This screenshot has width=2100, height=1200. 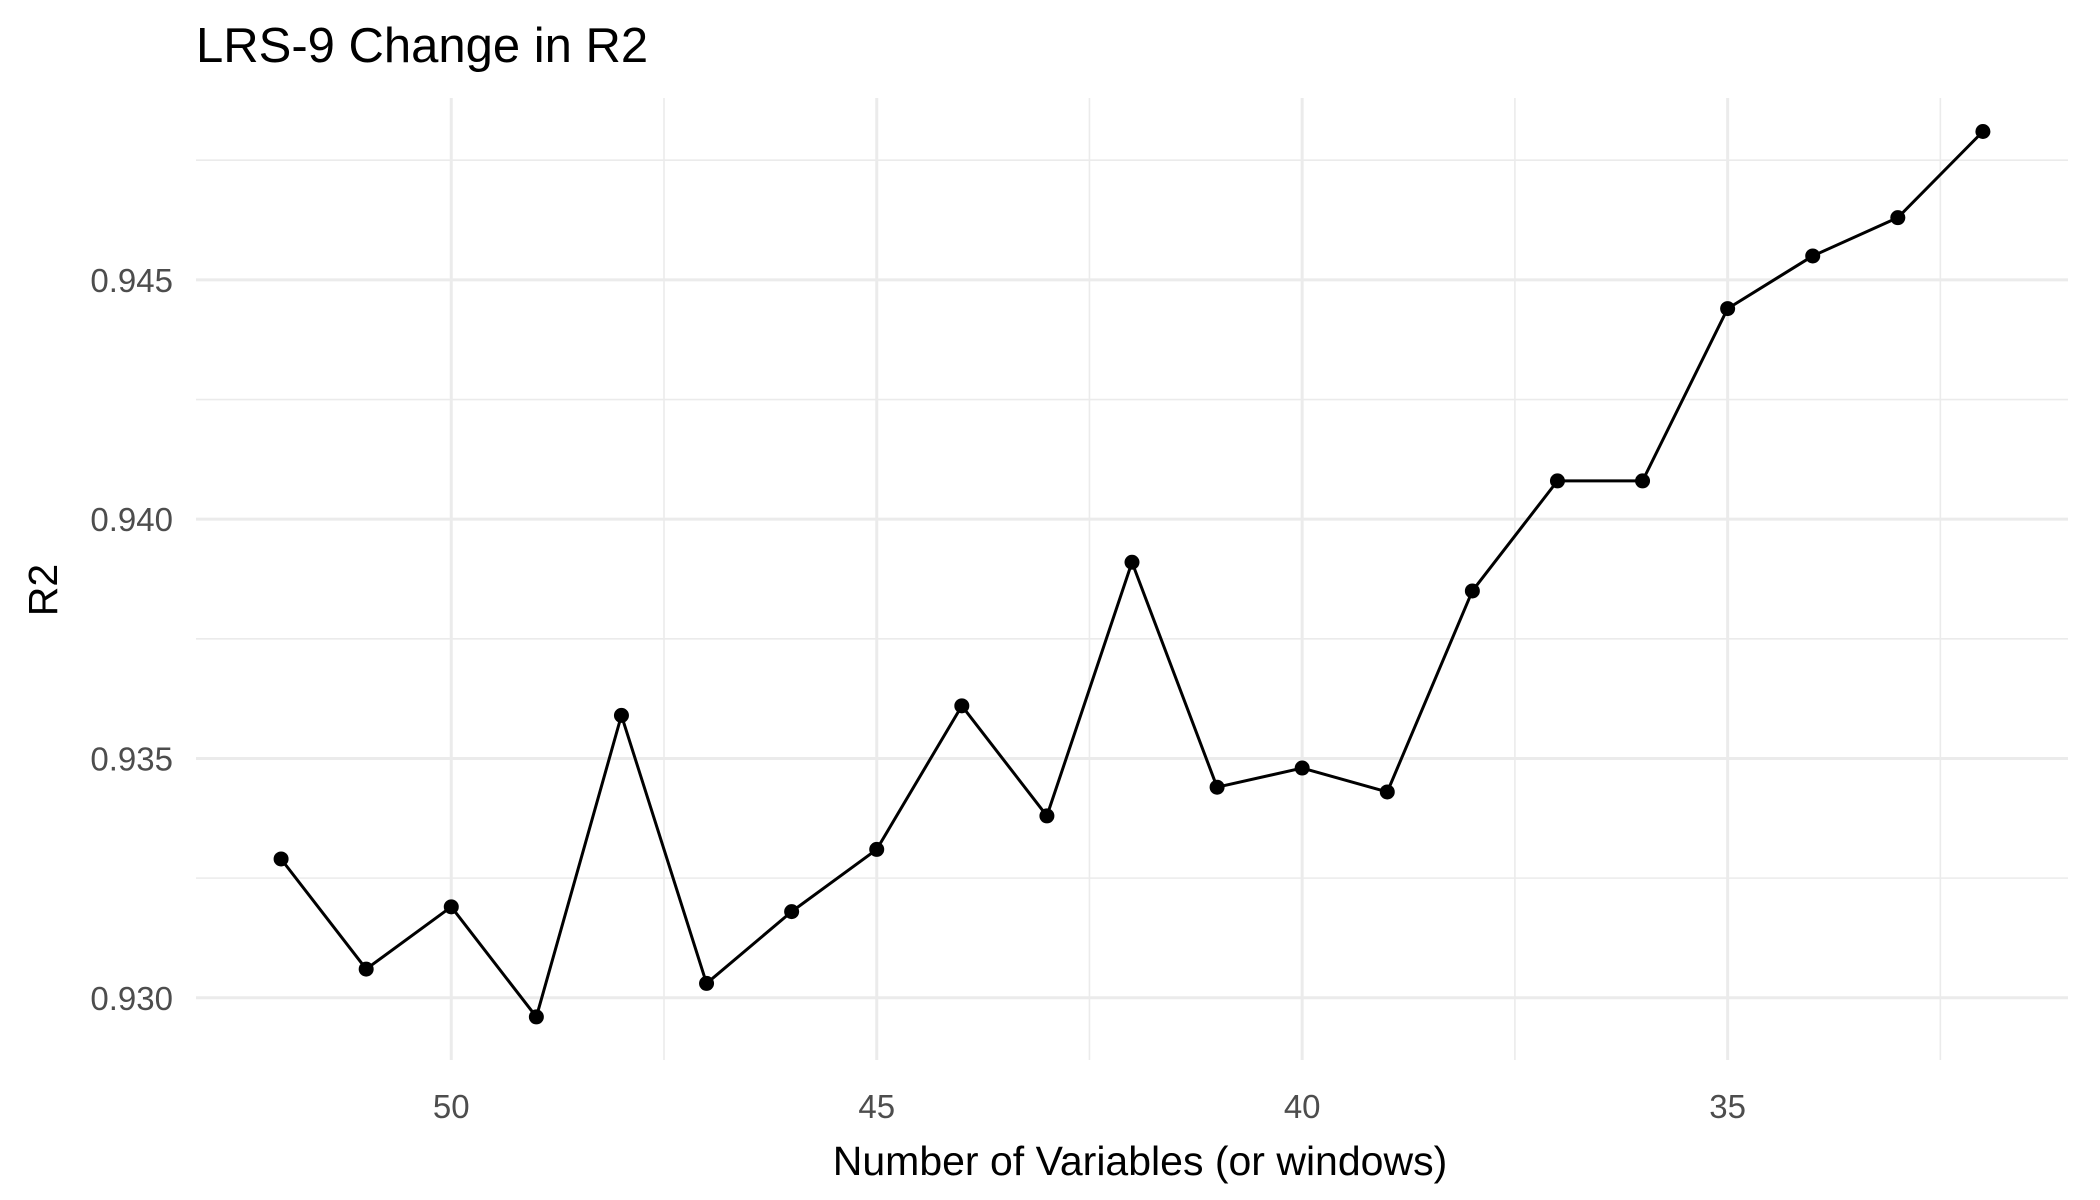 What do you see at coordinates (131, 998) in the screenshot?
I see `y-tick-label: 0.930` at bounding box center [131, 998].